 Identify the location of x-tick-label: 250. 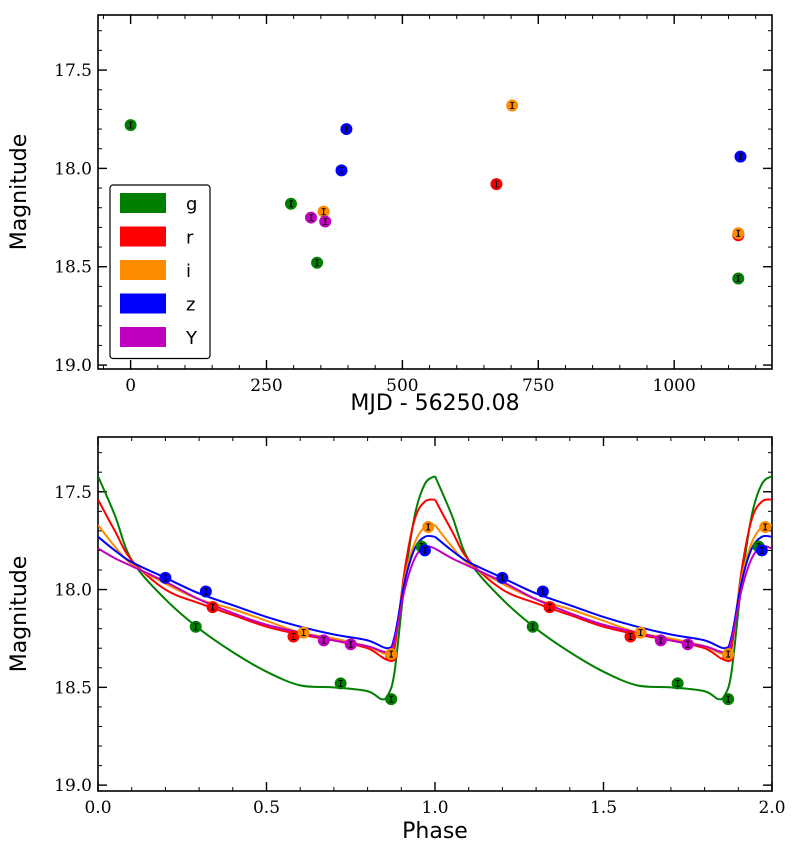
(266, 386).